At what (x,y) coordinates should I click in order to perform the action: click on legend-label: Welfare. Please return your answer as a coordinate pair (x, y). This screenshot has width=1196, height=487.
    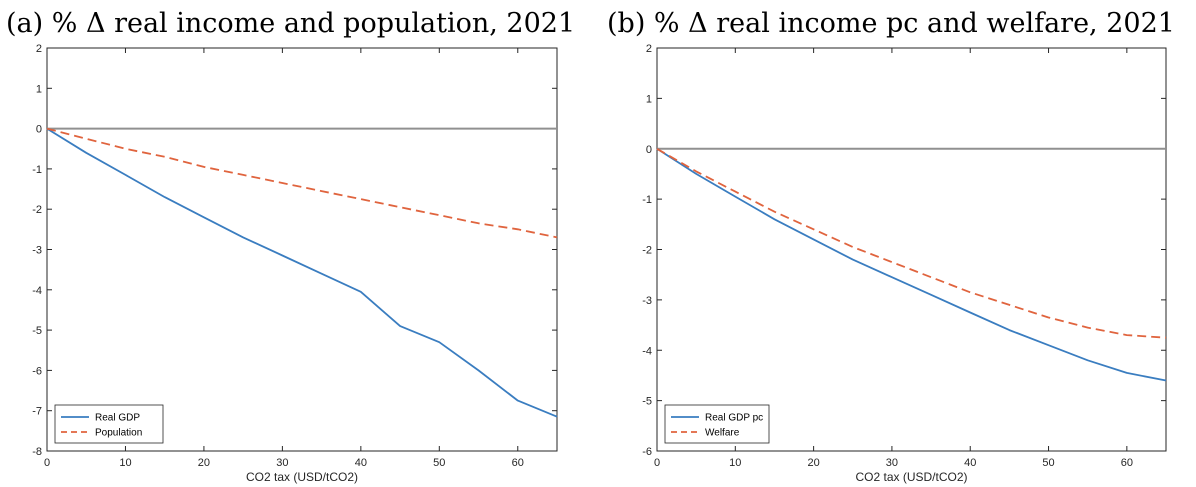
    Looking at the image, I should click on (722, 433).